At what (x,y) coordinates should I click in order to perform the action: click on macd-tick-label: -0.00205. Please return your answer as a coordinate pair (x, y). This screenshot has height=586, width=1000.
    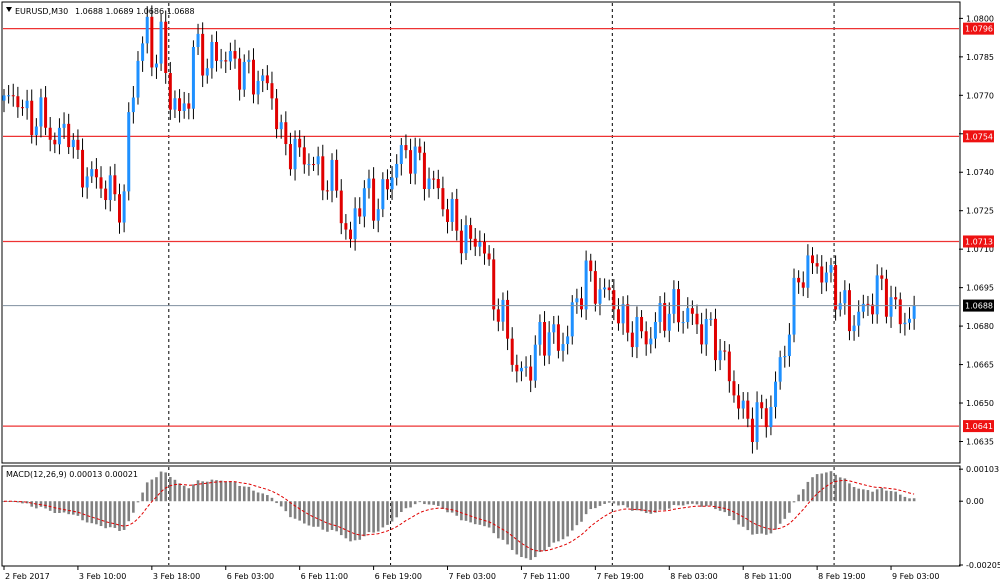
    Looking at the image, I should click on (983, 565).